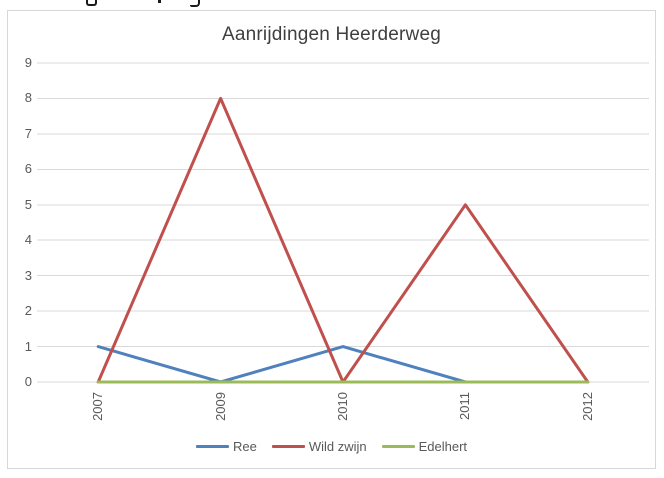 The image size is (664, 478). What do you see at coordinates (28, 98) in the screenshot?
I see `y-axis-tick-label: 8` at bounding box center [28, 98].